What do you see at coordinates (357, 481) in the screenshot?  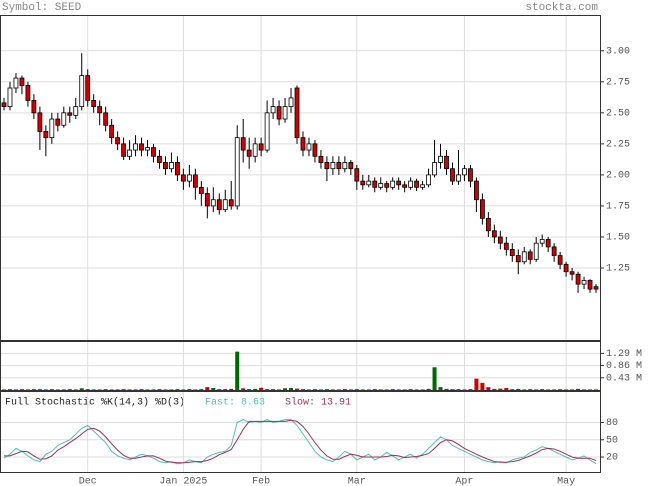 I see `x-tick-label: Mar` at bounding box center [357, 481].